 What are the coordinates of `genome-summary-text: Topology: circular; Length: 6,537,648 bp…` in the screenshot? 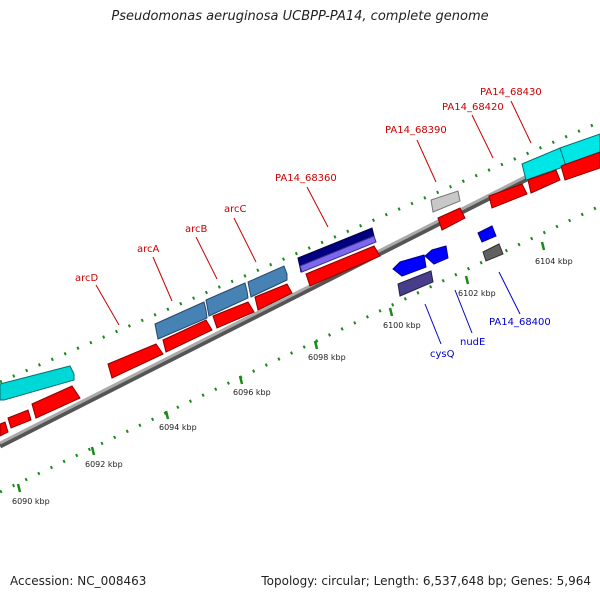 It's located at (426, 581).